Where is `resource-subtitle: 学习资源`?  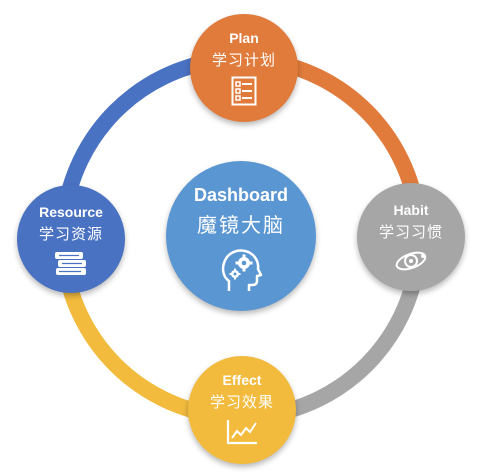 resource-subtitle: 学习资源 is located at coordinates (70, 234).